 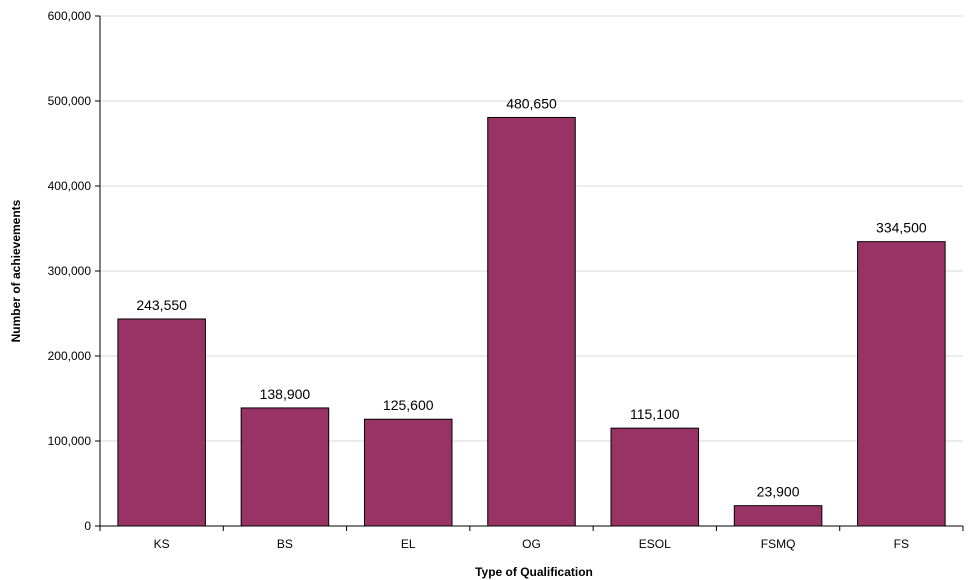 I want to click on y-tick-label: 600,000, so click(x=70, y=16).